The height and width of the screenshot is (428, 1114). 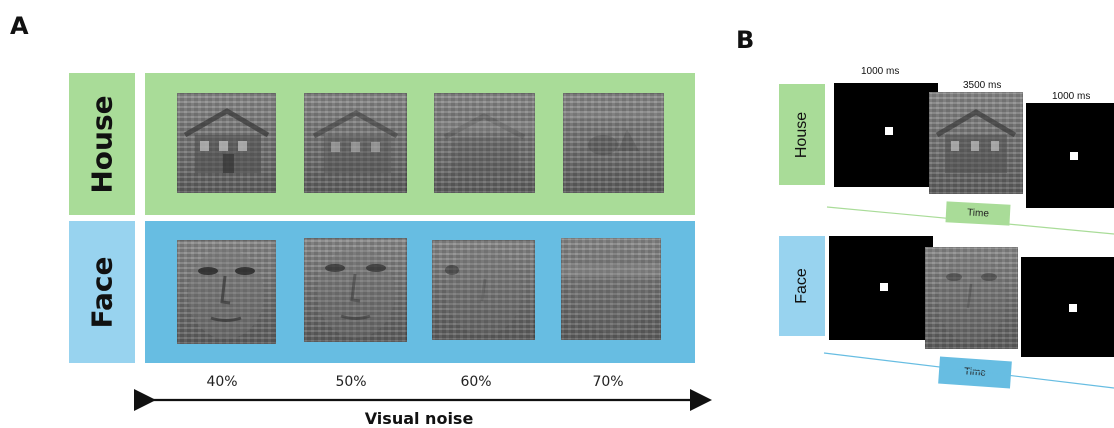 I want to click on face-label-text: Face, so click(x=102, y=292).